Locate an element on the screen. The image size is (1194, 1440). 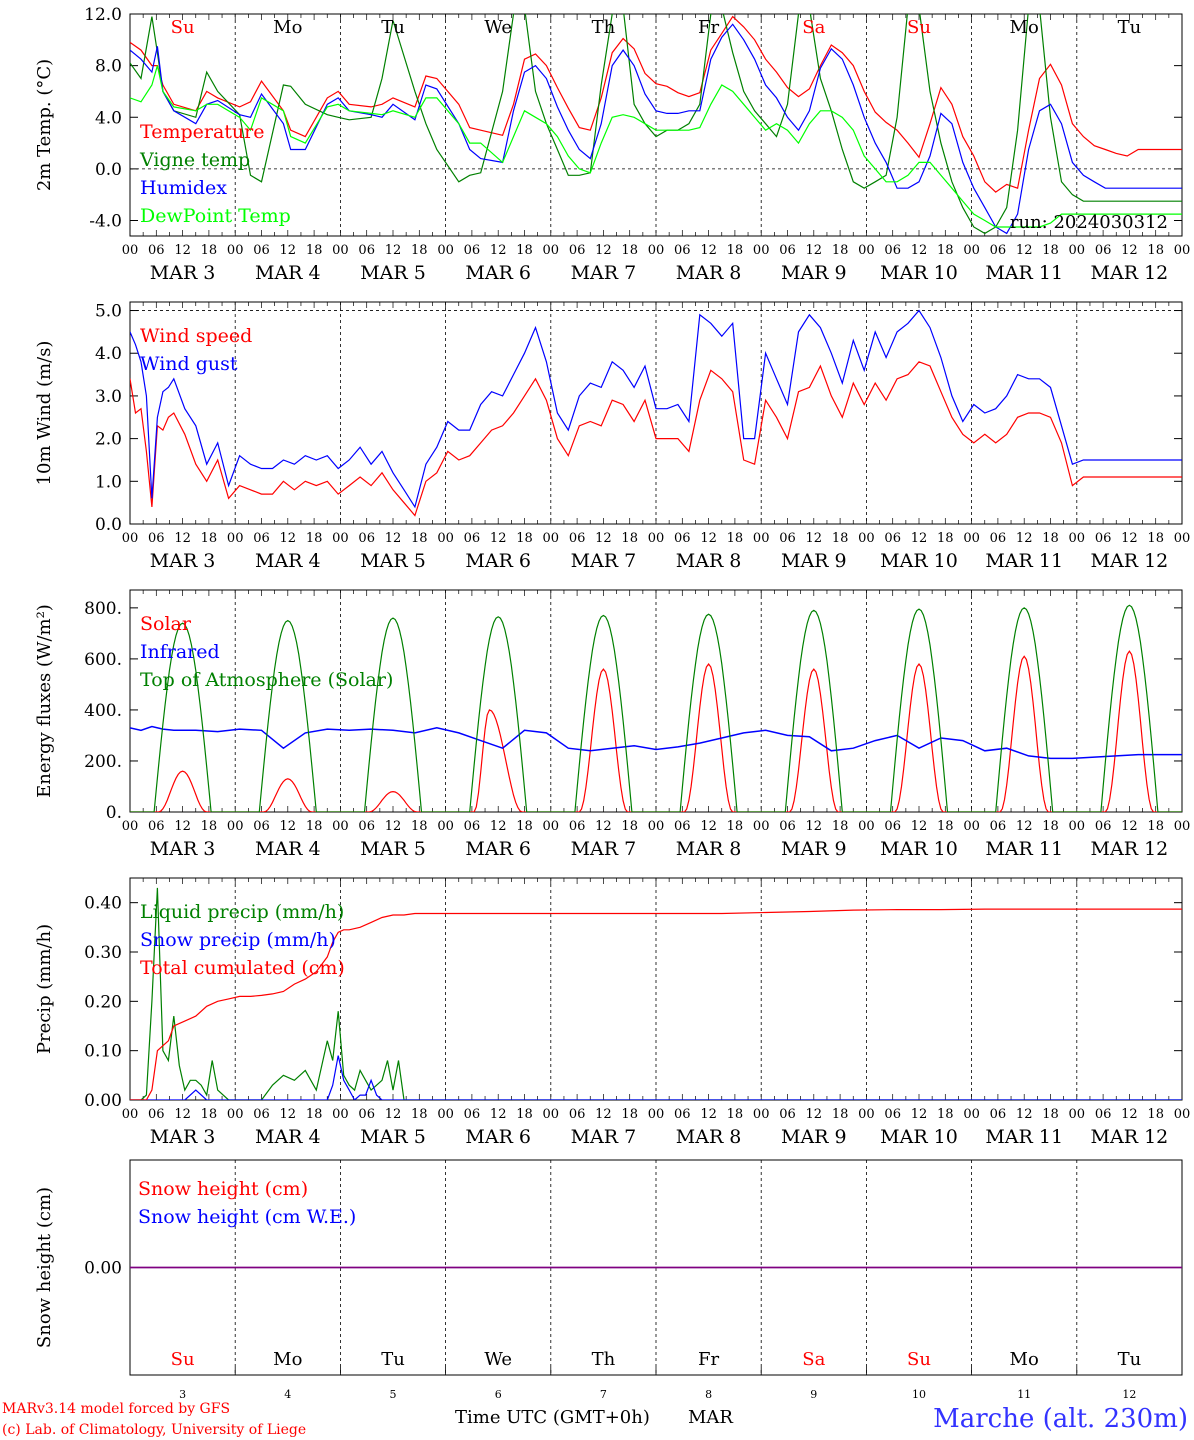
series-line-temperature is located at coordinates (656, 104).